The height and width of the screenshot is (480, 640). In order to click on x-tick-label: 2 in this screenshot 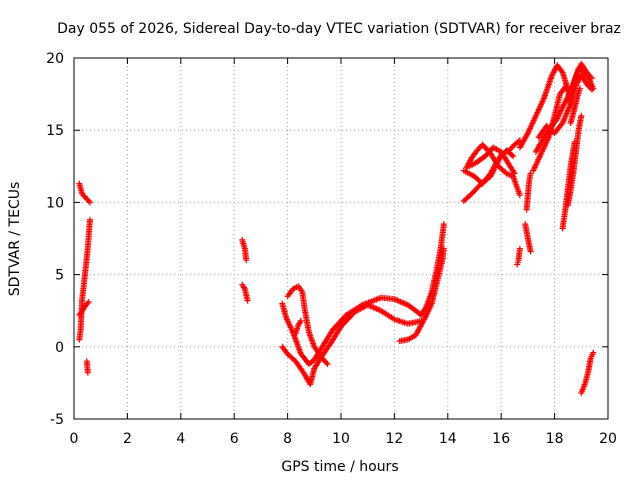, I will do `click(127, 439)`.